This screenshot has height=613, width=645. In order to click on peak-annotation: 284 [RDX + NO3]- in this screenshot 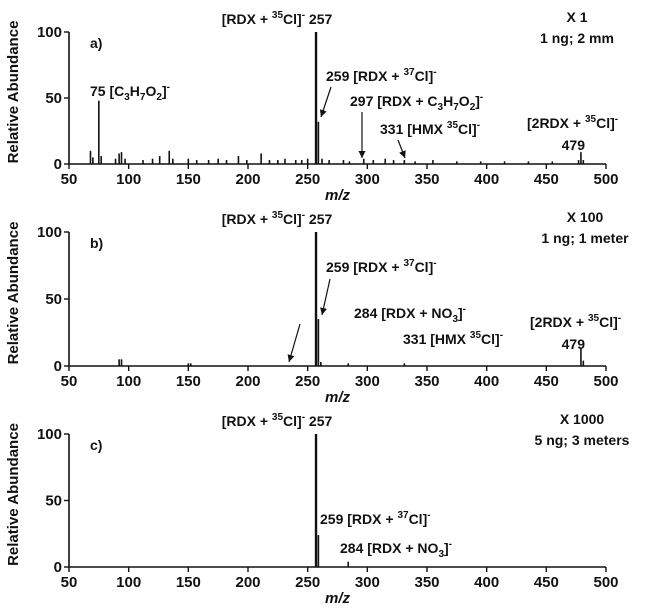, I will do `click(410, 314)`.